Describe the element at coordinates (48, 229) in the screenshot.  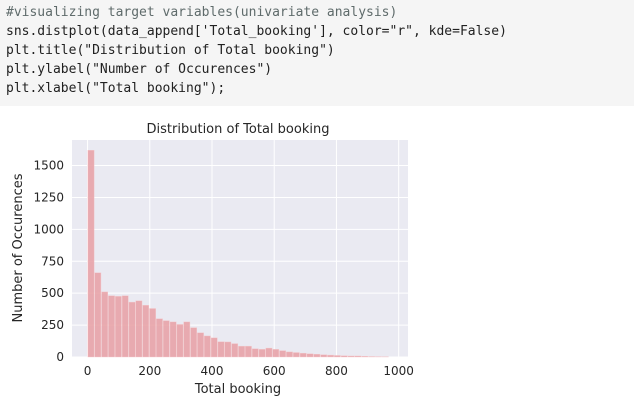
I see `y-tick-label: 1000` at that location.